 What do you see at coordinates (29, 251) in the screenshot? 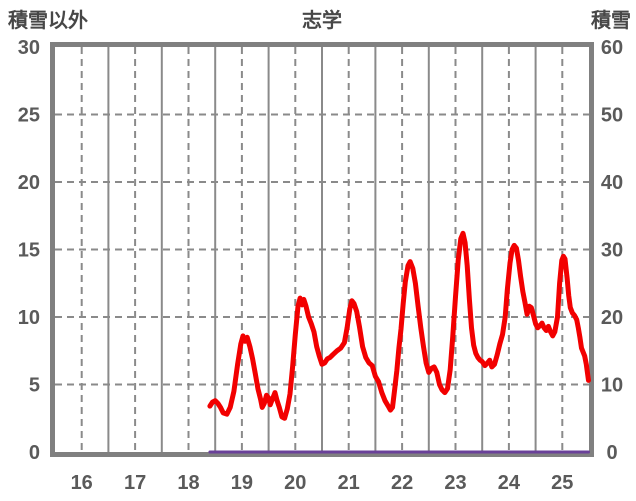
I see `left-axis-tick-label: 15` at bounding box center [29, 251].